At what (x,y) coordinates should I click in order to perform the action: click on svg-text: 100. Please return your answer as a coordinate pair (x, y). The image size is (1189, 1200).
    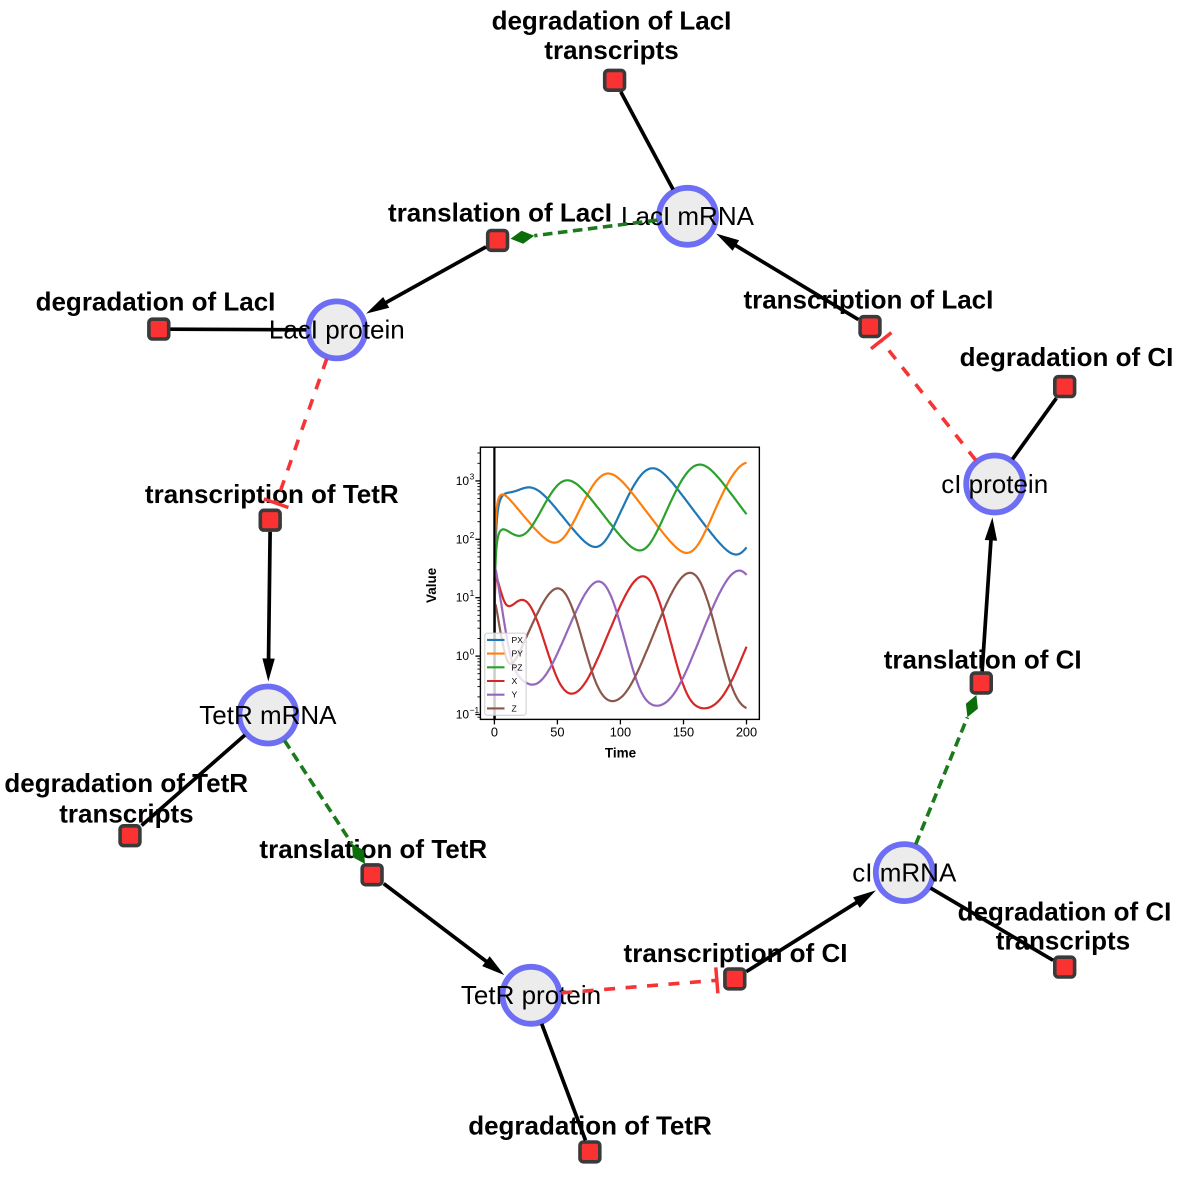
    Looking at the image, I should click on (620, 732).